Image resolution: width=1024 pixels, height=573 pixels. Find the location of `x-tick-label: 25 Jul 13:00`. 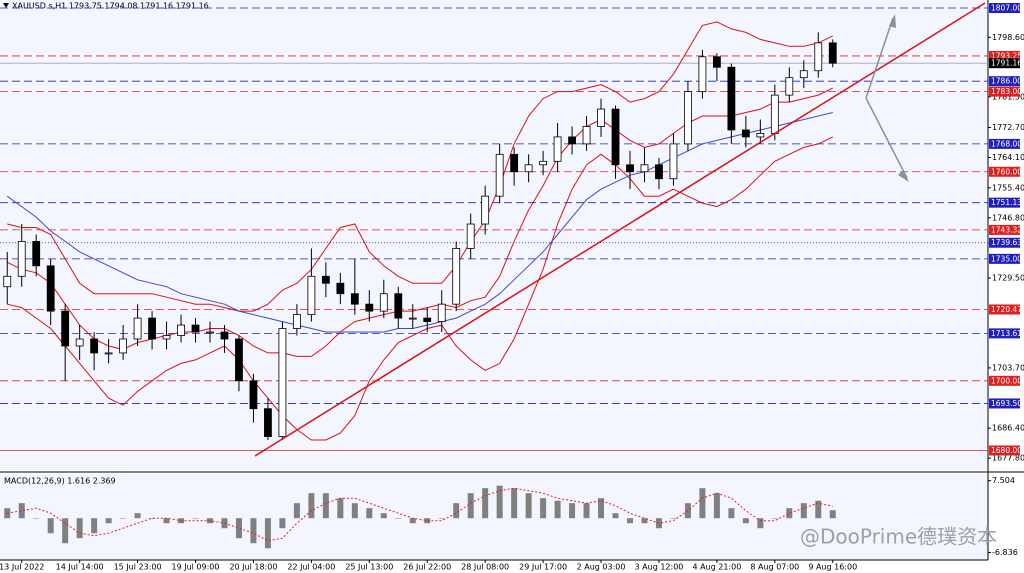

x-tick-label: 25 Jul 13:00 is located at coordinates (369, 567).